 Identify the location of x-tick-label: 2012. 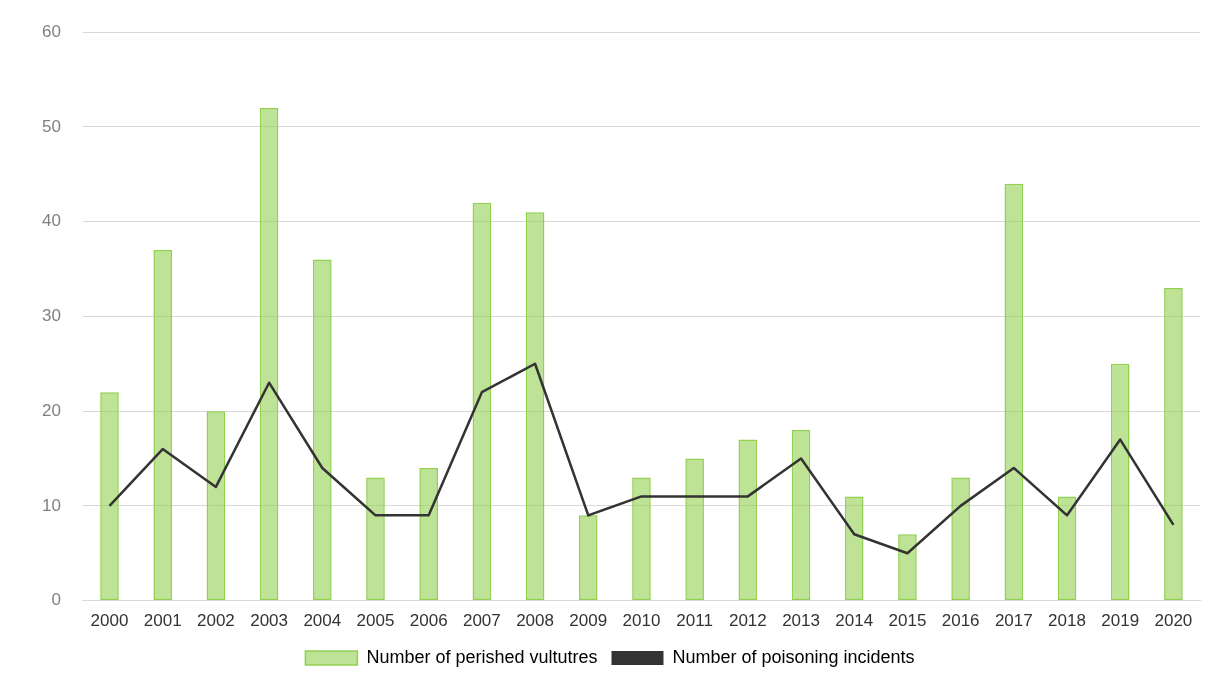
(747, 621).